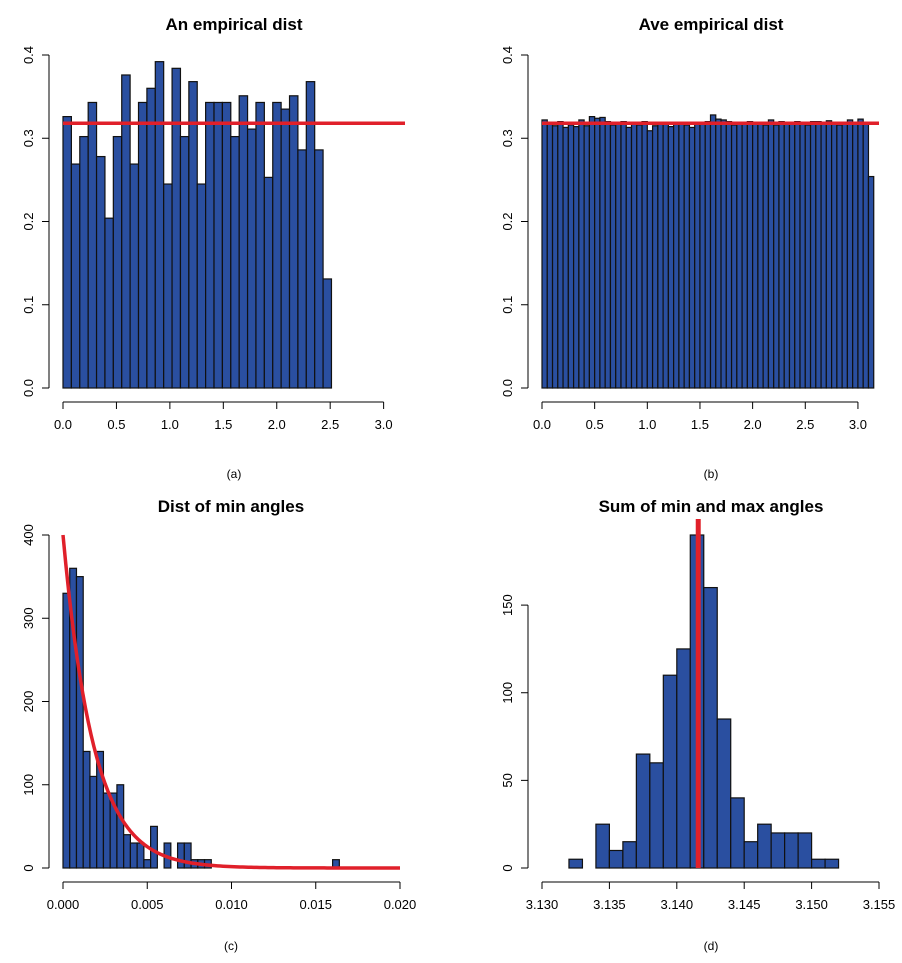 This screenshot has width=902, height=963. I want to click on x-tick-label: 0.020, so click(400, 904).